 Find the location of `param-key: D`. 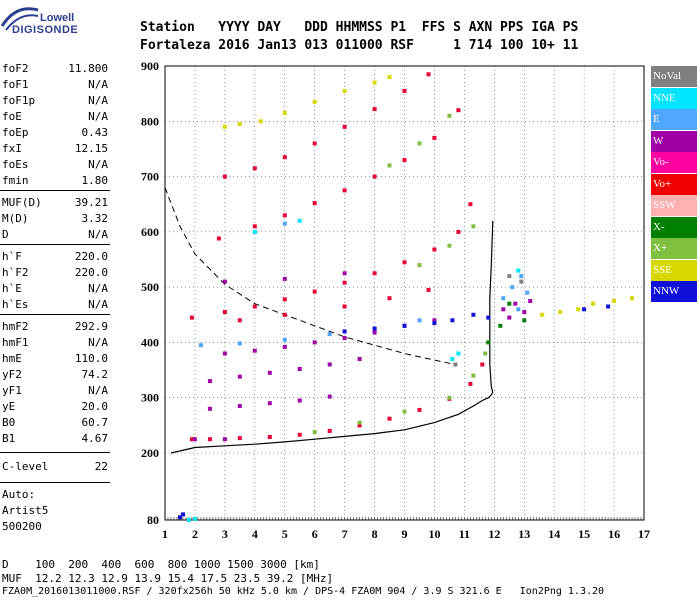

param-key: D is located at coordinates (5, 234).